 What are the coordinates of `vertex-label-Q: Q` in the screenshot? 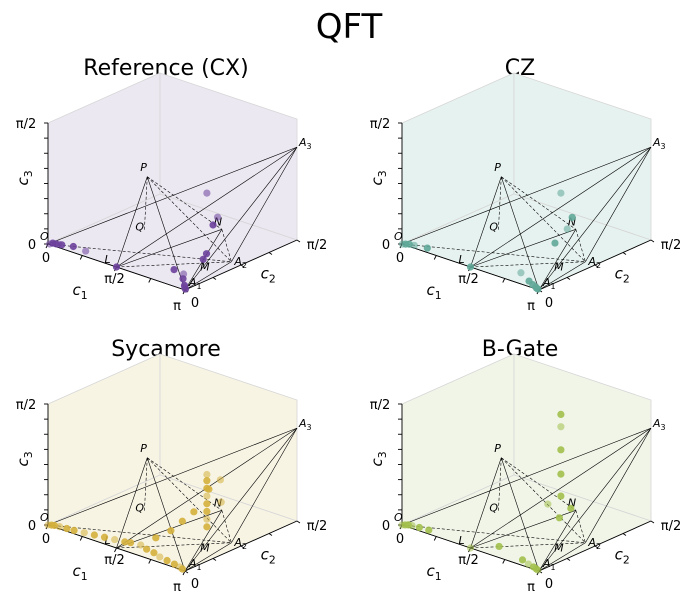 It's located at (139, 507).